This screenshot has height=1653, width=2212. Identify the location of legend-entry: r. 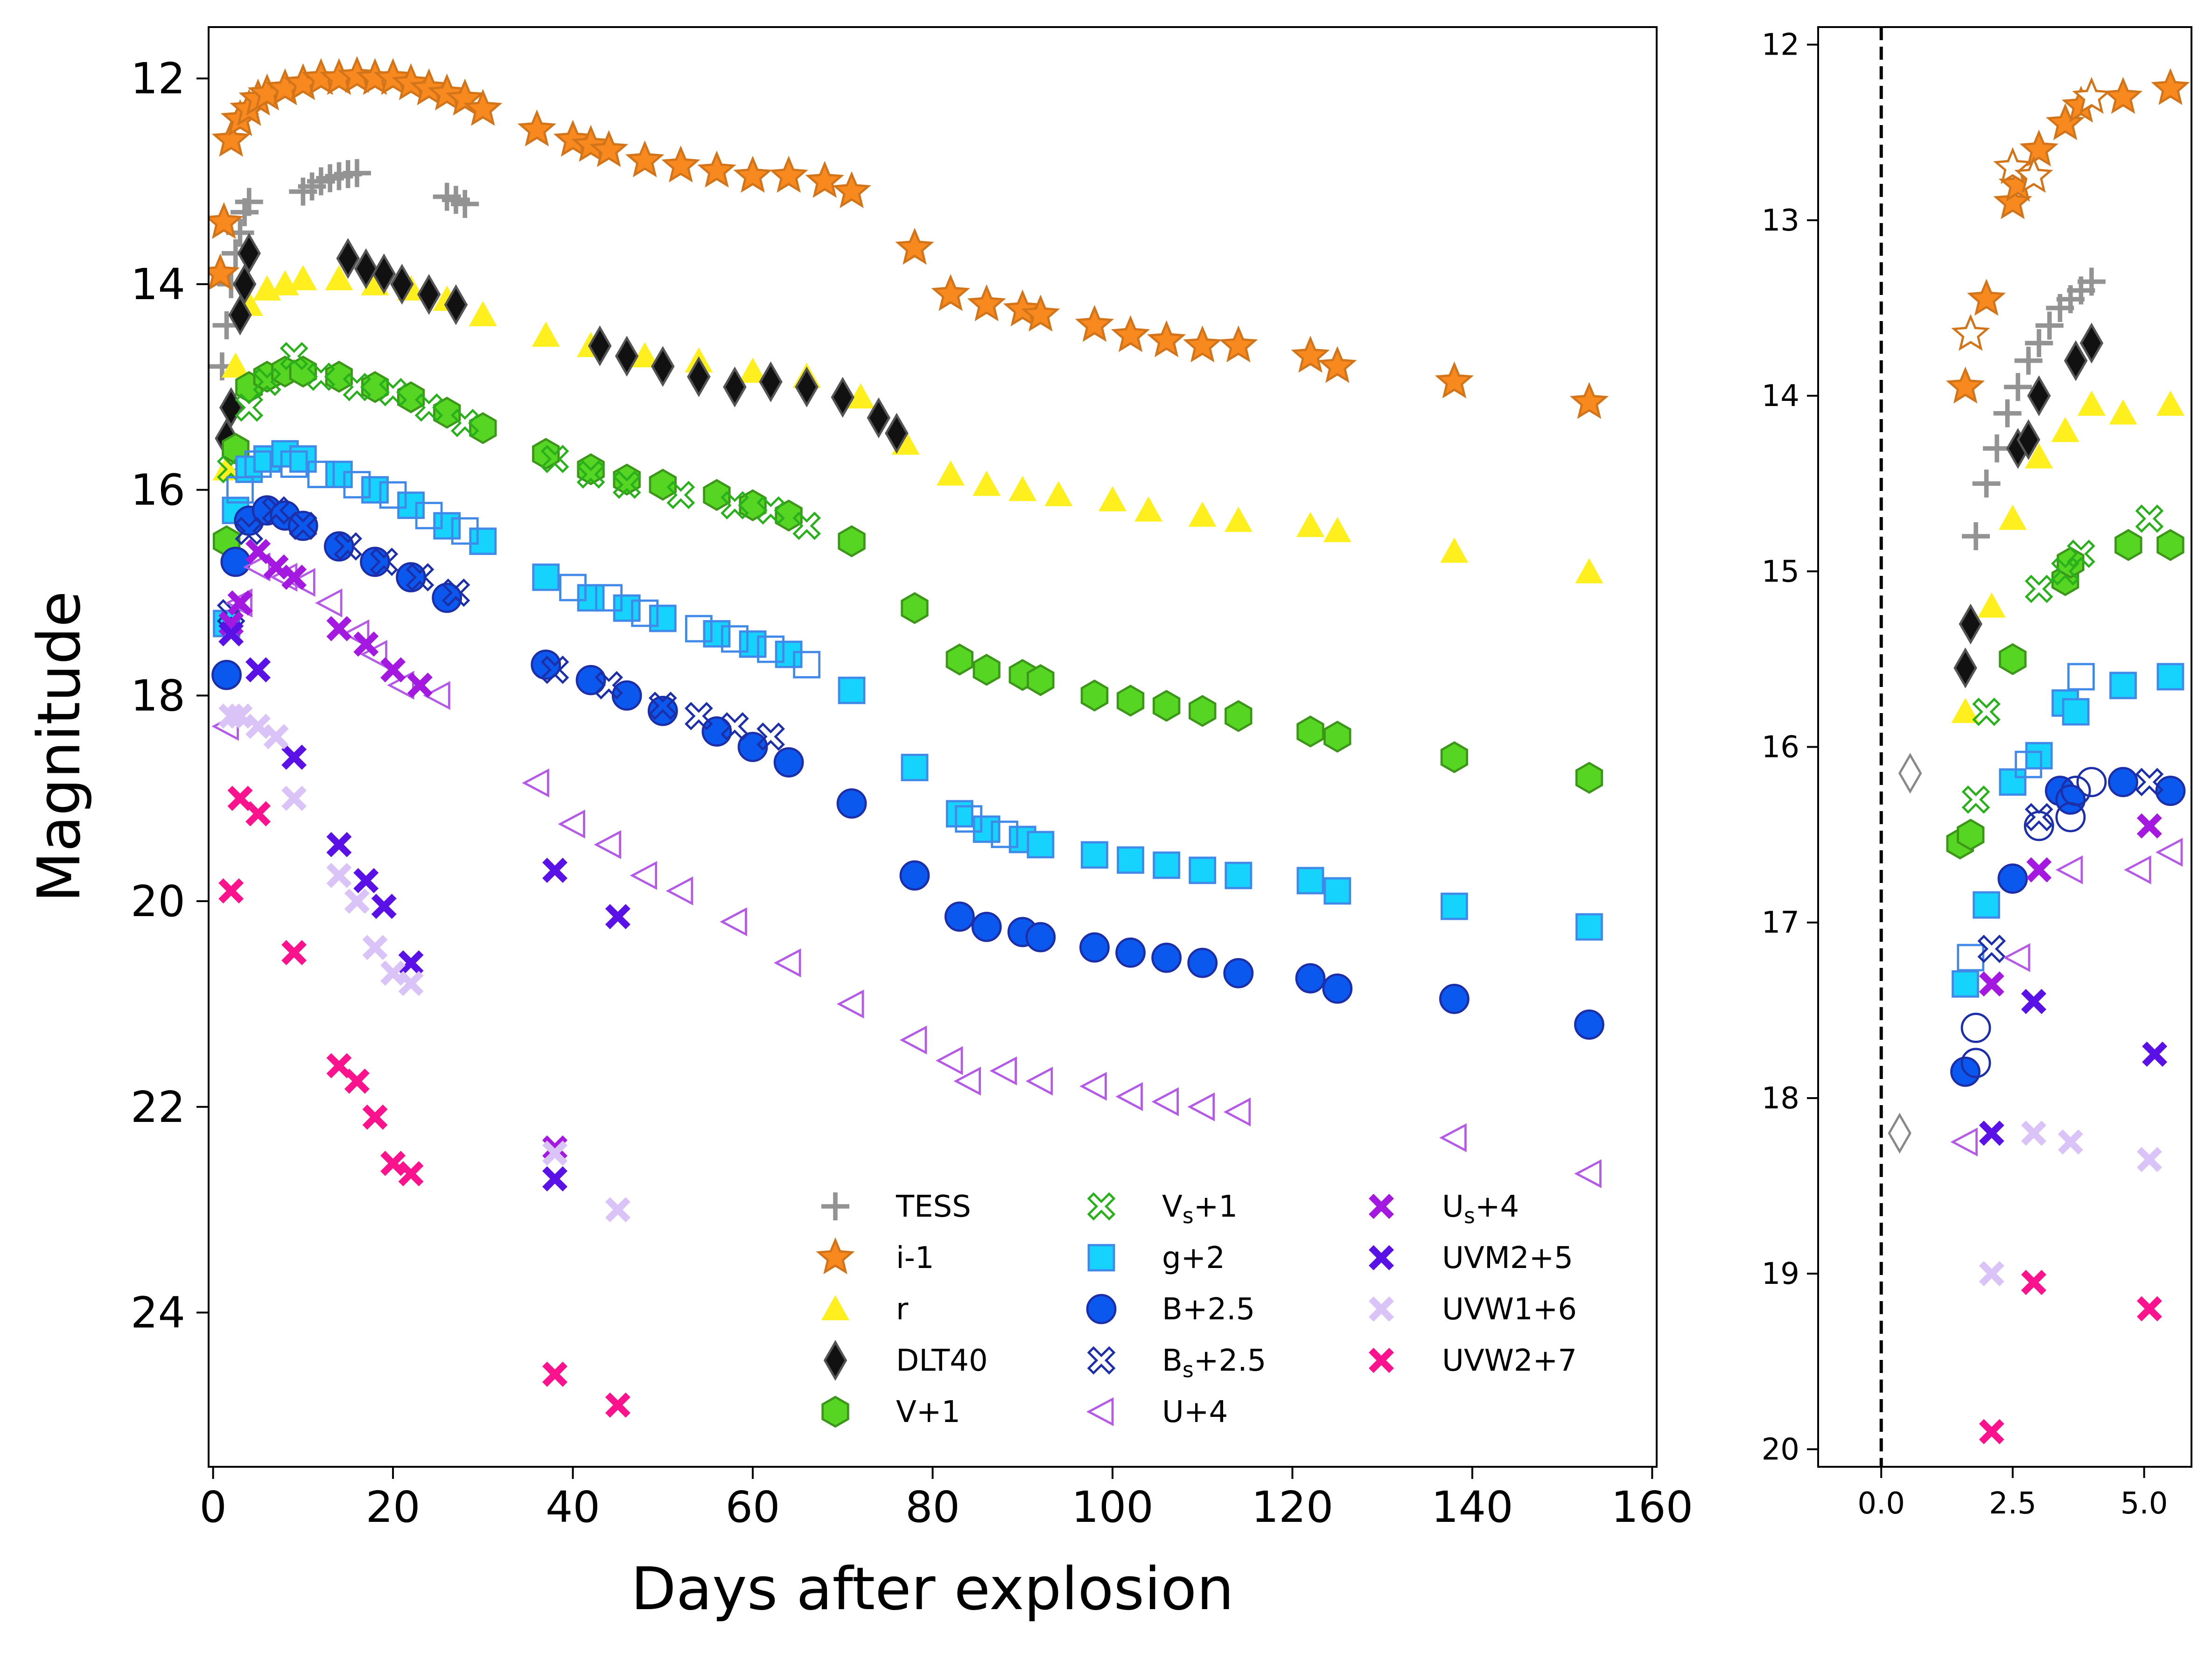
(865, 1309).